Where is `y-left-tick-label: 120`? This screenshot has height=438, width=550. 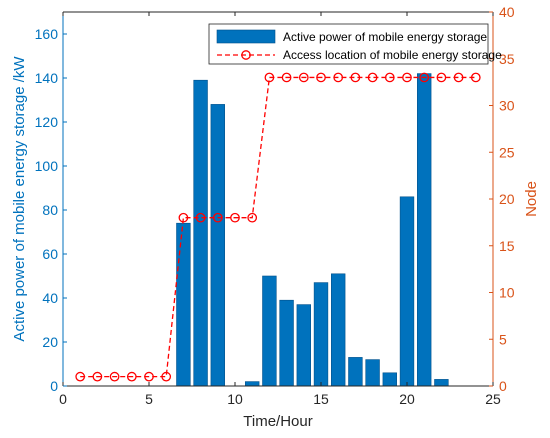
y-left-tick-label: 120 is located at coordinates (47, 122).